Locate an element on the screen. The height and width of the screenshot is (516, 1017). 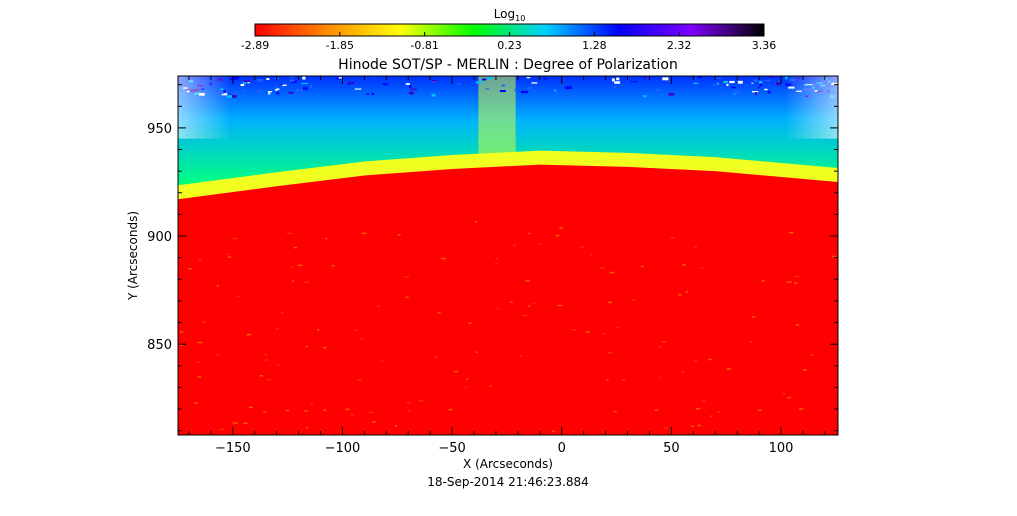
colorbar-label: Log10 is located at coordinates (510, 15).